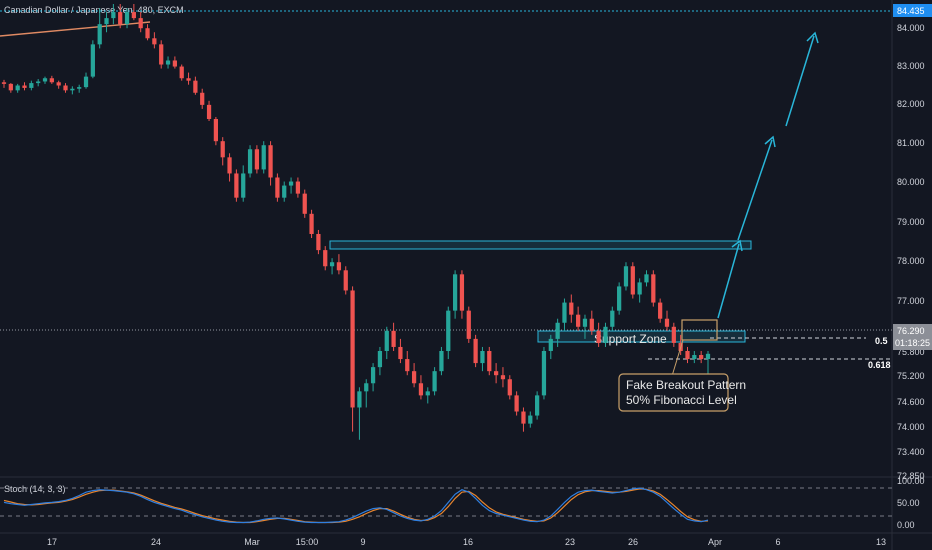 This screenshot has width=932, height=550. I want to click on callout-box, so click(673, 392).